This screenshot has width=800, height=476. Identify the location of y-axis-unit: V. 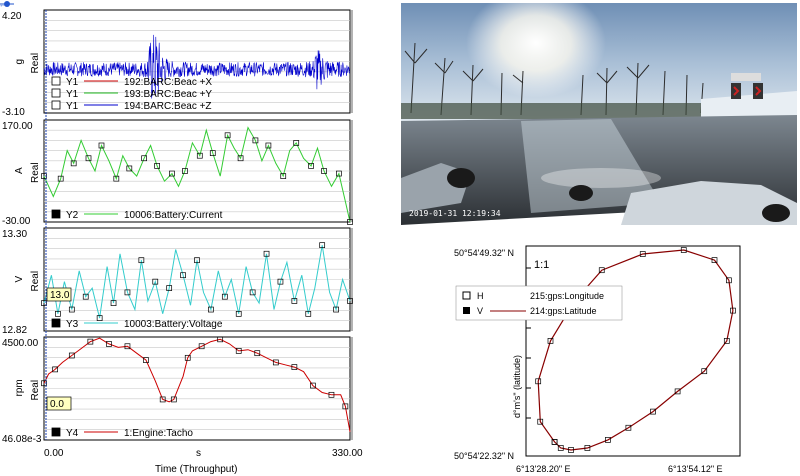
(19, 279).